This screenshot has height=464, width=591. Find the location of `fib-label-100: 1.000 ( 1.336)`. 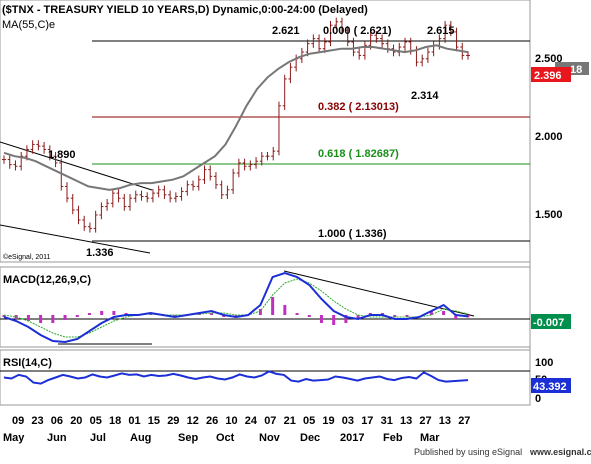

fib-label-100: 1.000 ( 1.336) is located at coordinates (352, 234).